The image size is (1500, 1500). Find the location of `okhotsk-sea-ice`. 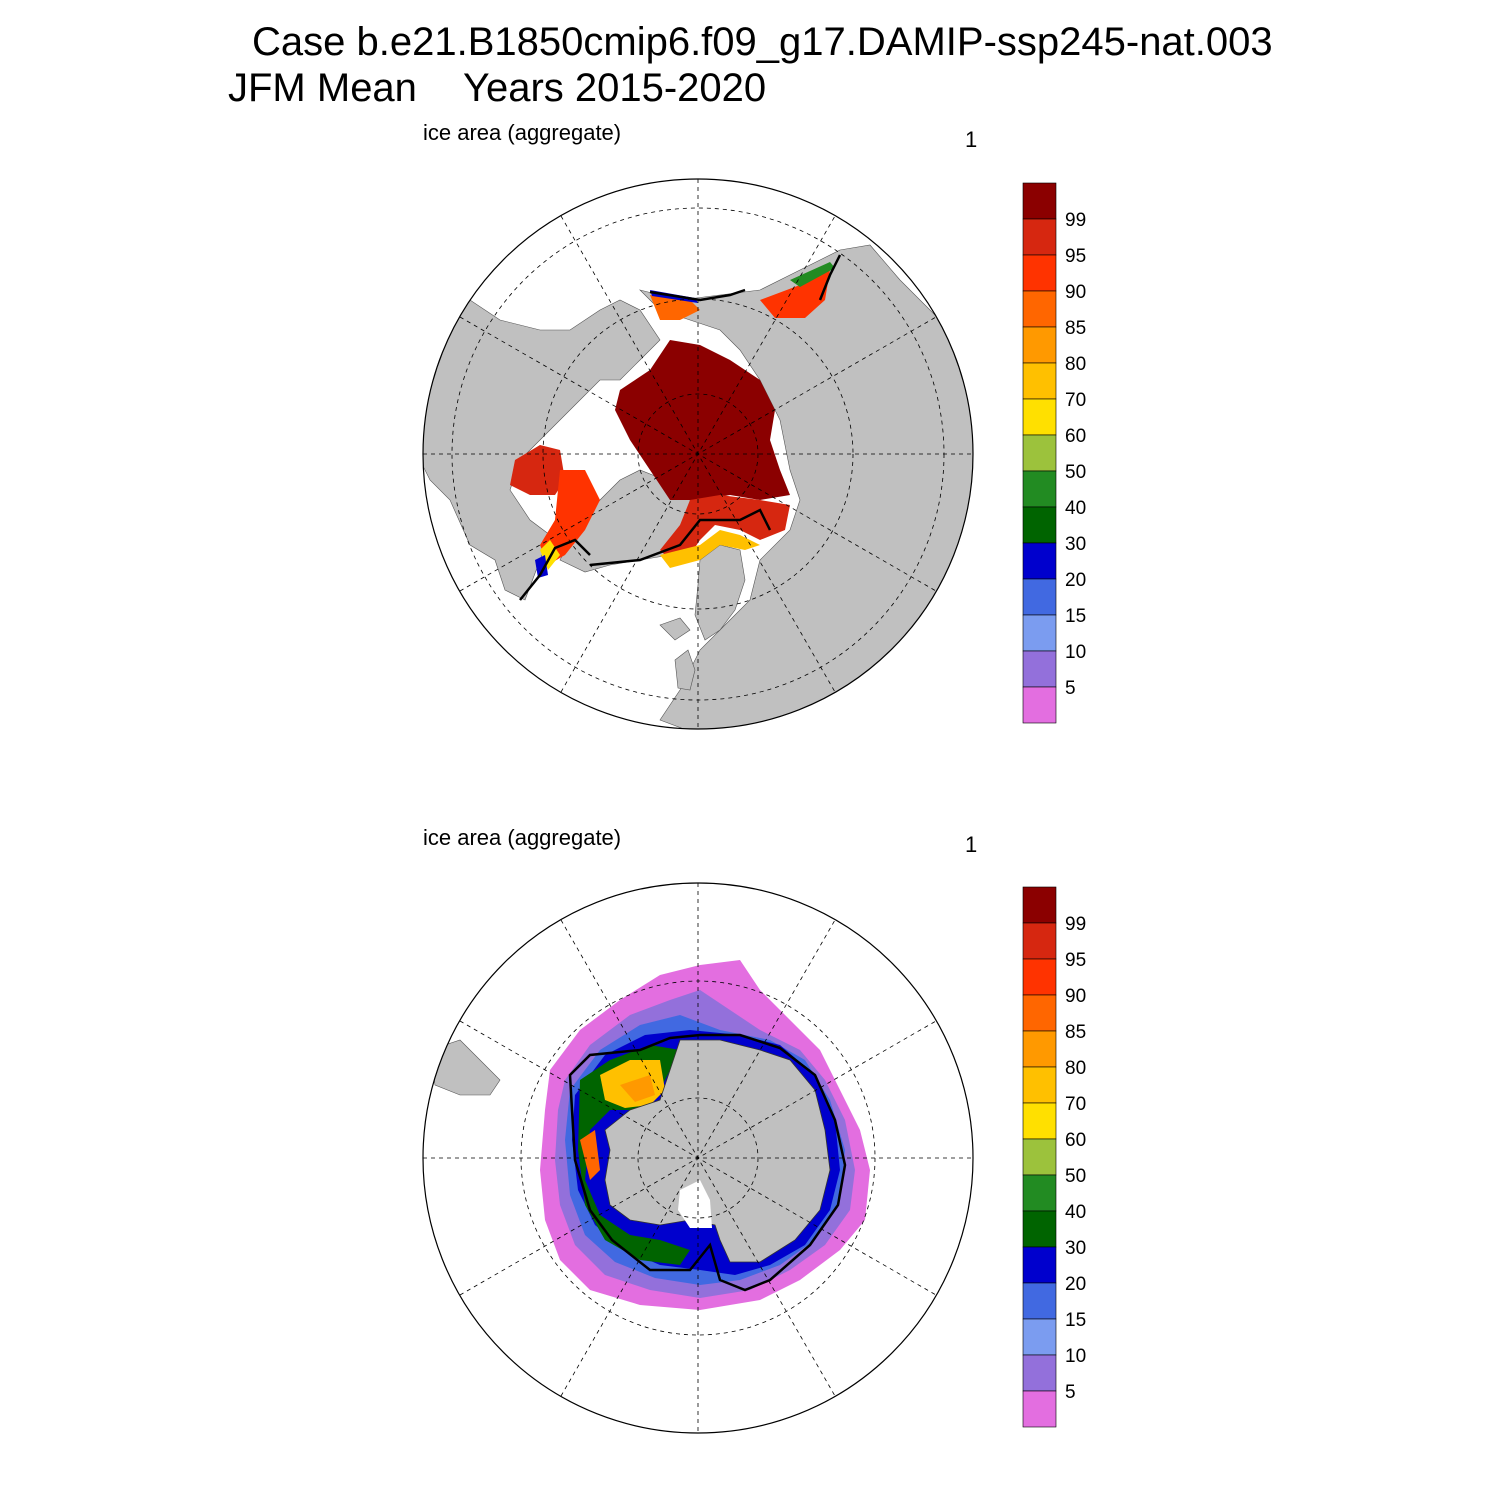

okhotsk-sea-ice is located at coordinates (795, 294).